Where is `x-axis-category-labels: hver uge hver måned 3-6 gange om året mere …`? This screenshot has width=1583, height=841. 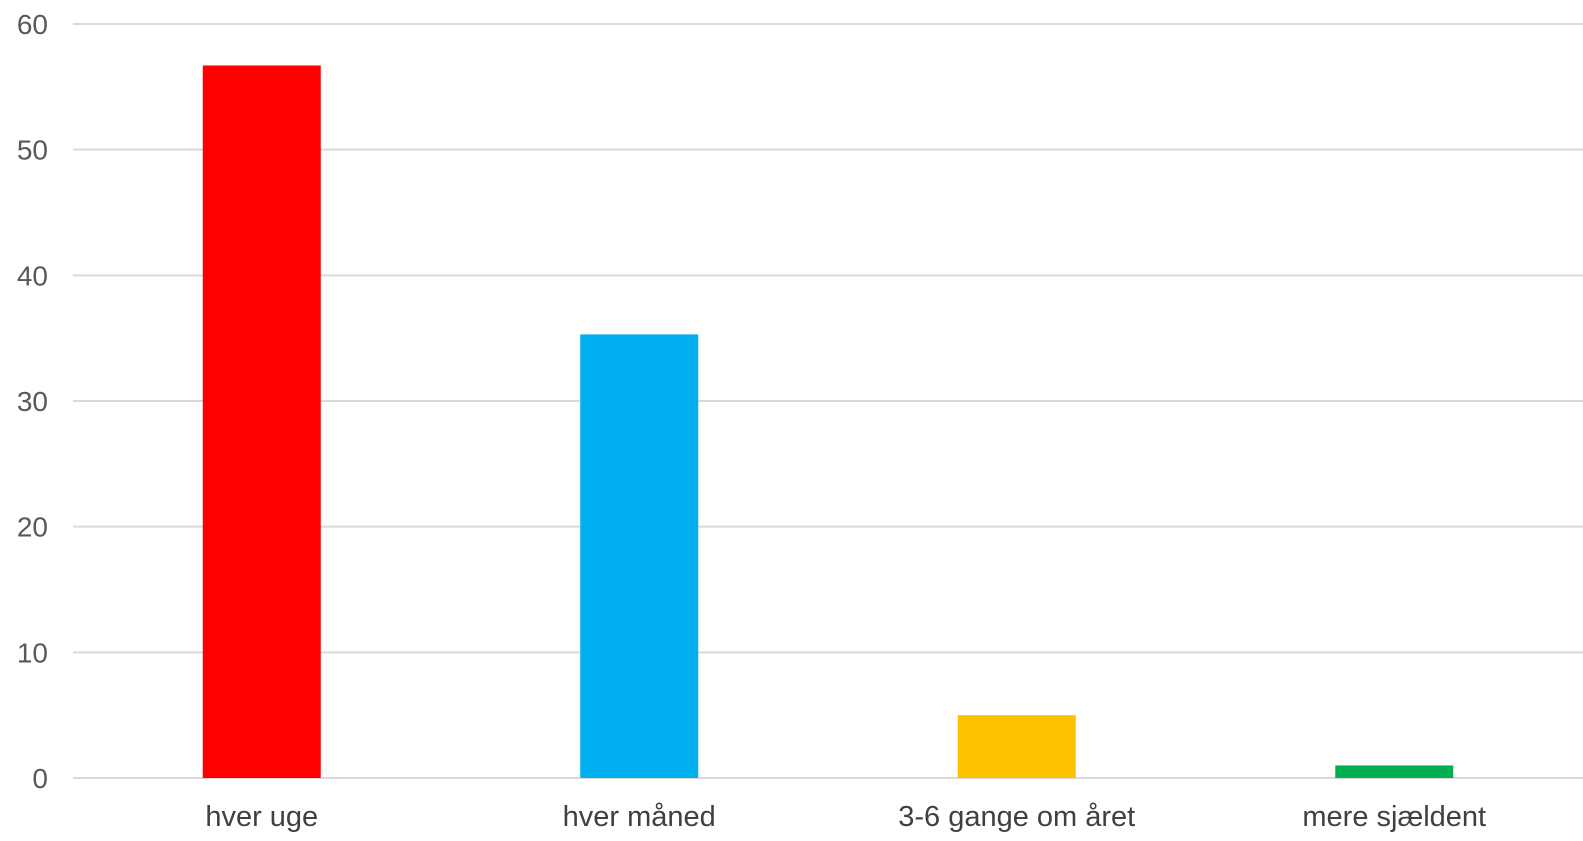 x-axis-category-labels: hver uge hver måned 3-6 gange om året mere … is located at coordinates (845, 817).